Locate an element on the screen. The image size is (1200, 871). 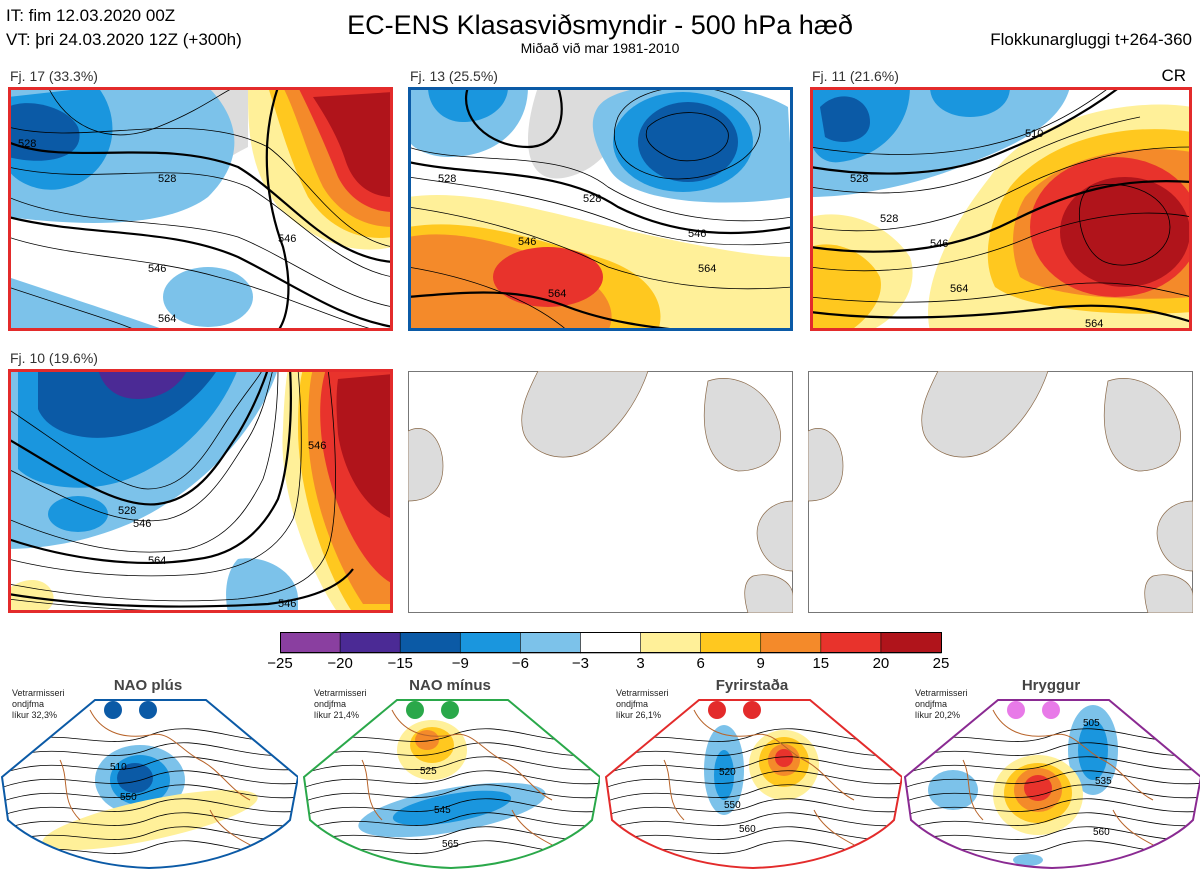
regime-name: Fyrirstaða is located at coordinates (752, 685).